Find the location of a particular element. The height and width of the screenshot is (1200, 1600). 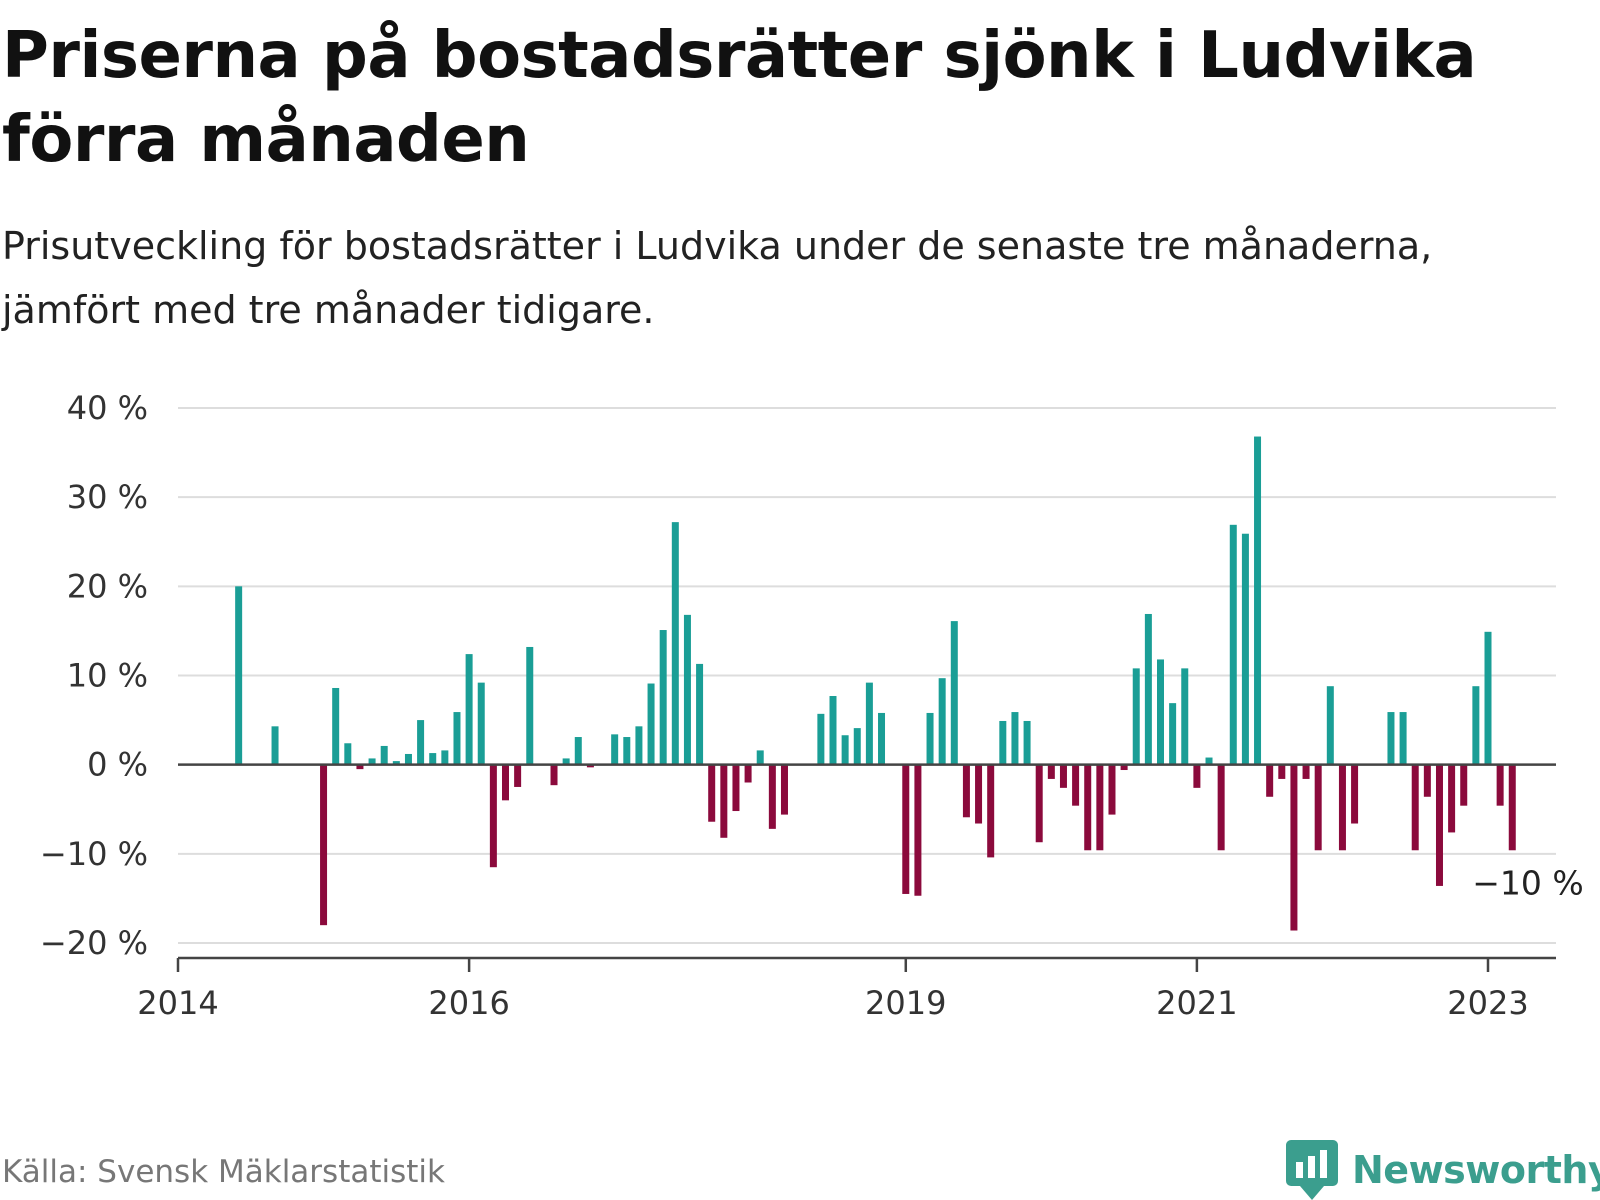

newsworthy-logo-icon is located at coordinates (1312, 1170).